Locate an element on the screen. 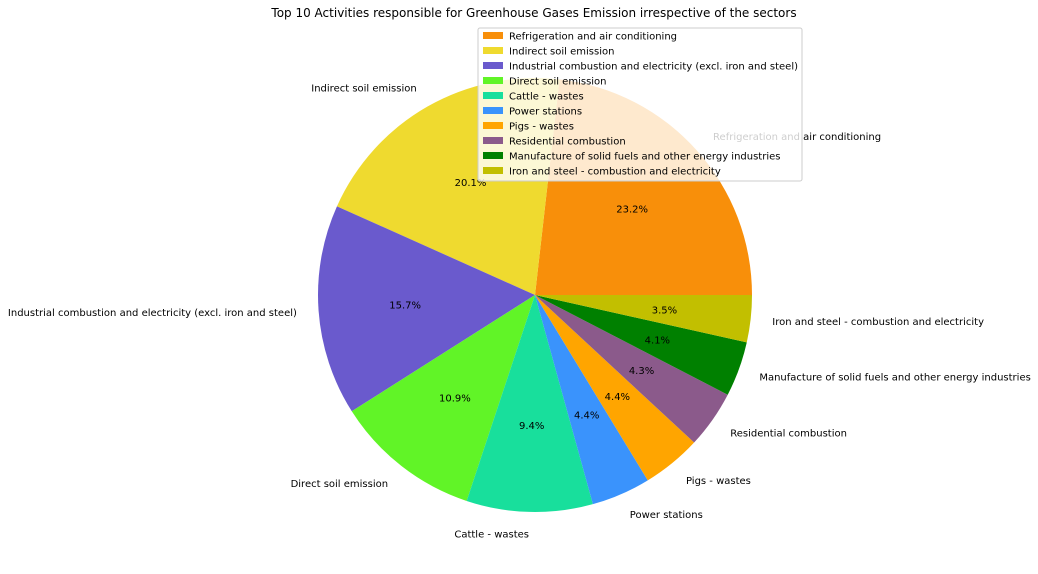 The image size is (1038, 574). percent-label-1: 20.1% is located at coordinates (471, 183).